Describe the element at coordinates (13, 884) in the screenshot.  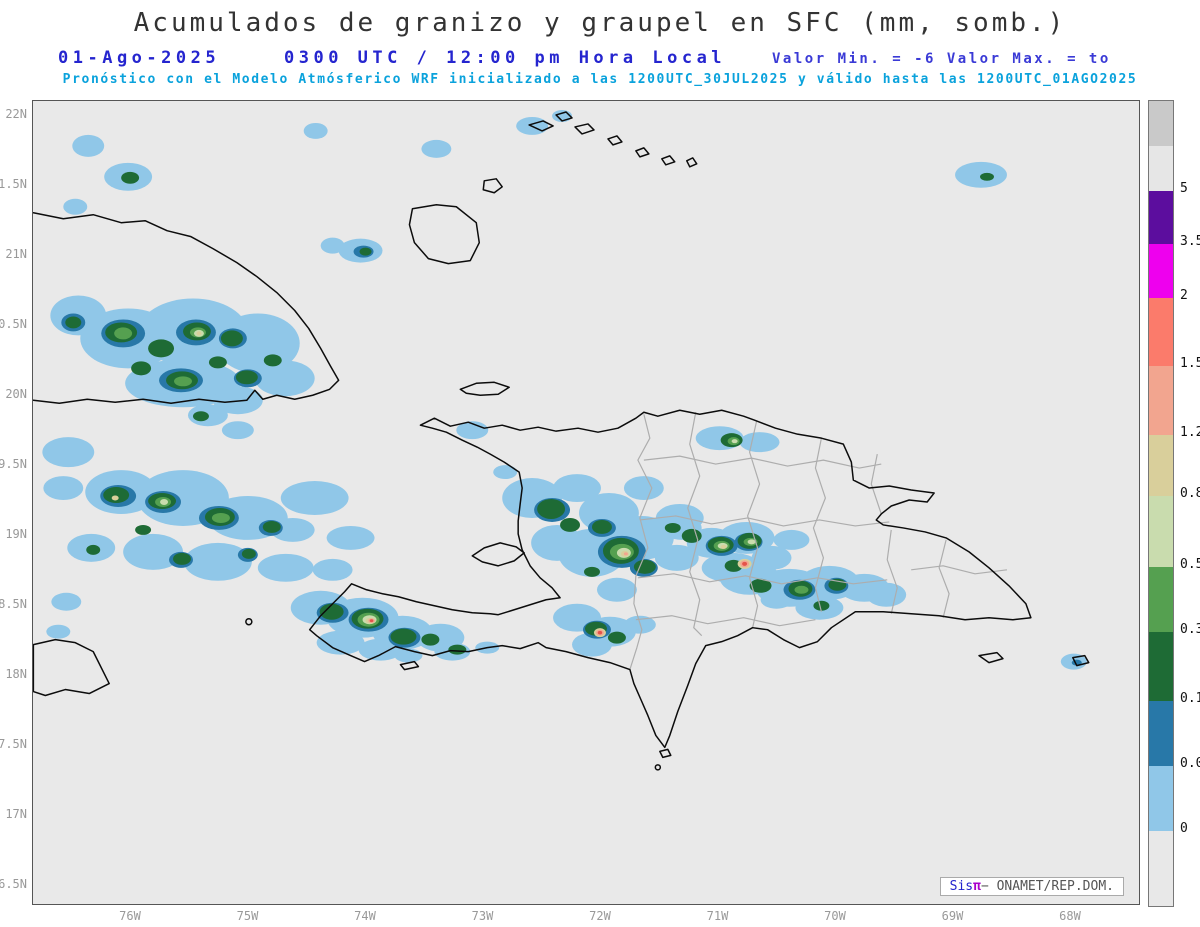
I see `lat-tick-label: 6.5N` at that location.